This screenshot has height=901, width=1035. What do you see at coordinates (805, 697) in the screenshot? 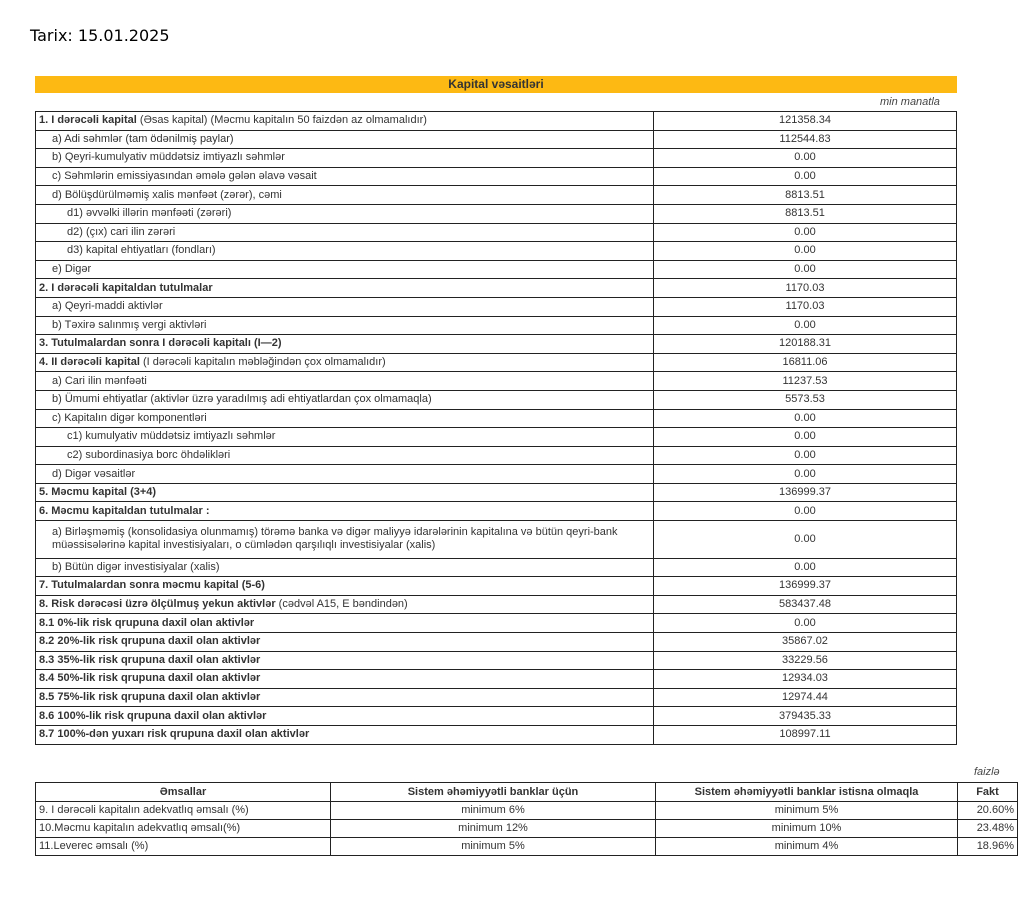
I see `row-value: 12974.44` at bounding box center [805, 697].